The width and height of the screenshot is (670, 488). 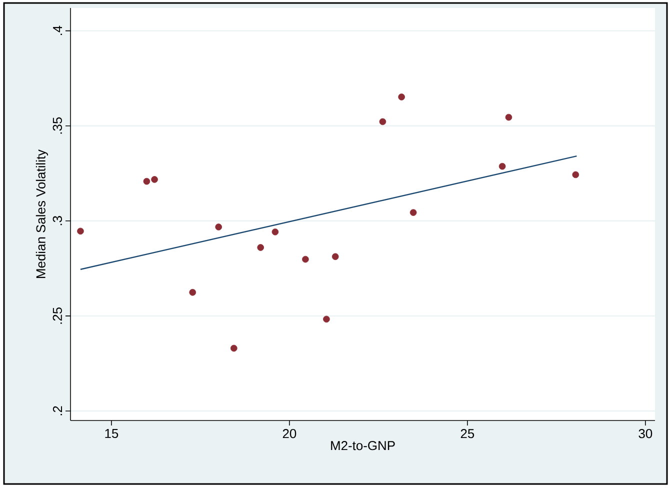 I want to click on y-tick-label: .35, so click(x=57, y=125).